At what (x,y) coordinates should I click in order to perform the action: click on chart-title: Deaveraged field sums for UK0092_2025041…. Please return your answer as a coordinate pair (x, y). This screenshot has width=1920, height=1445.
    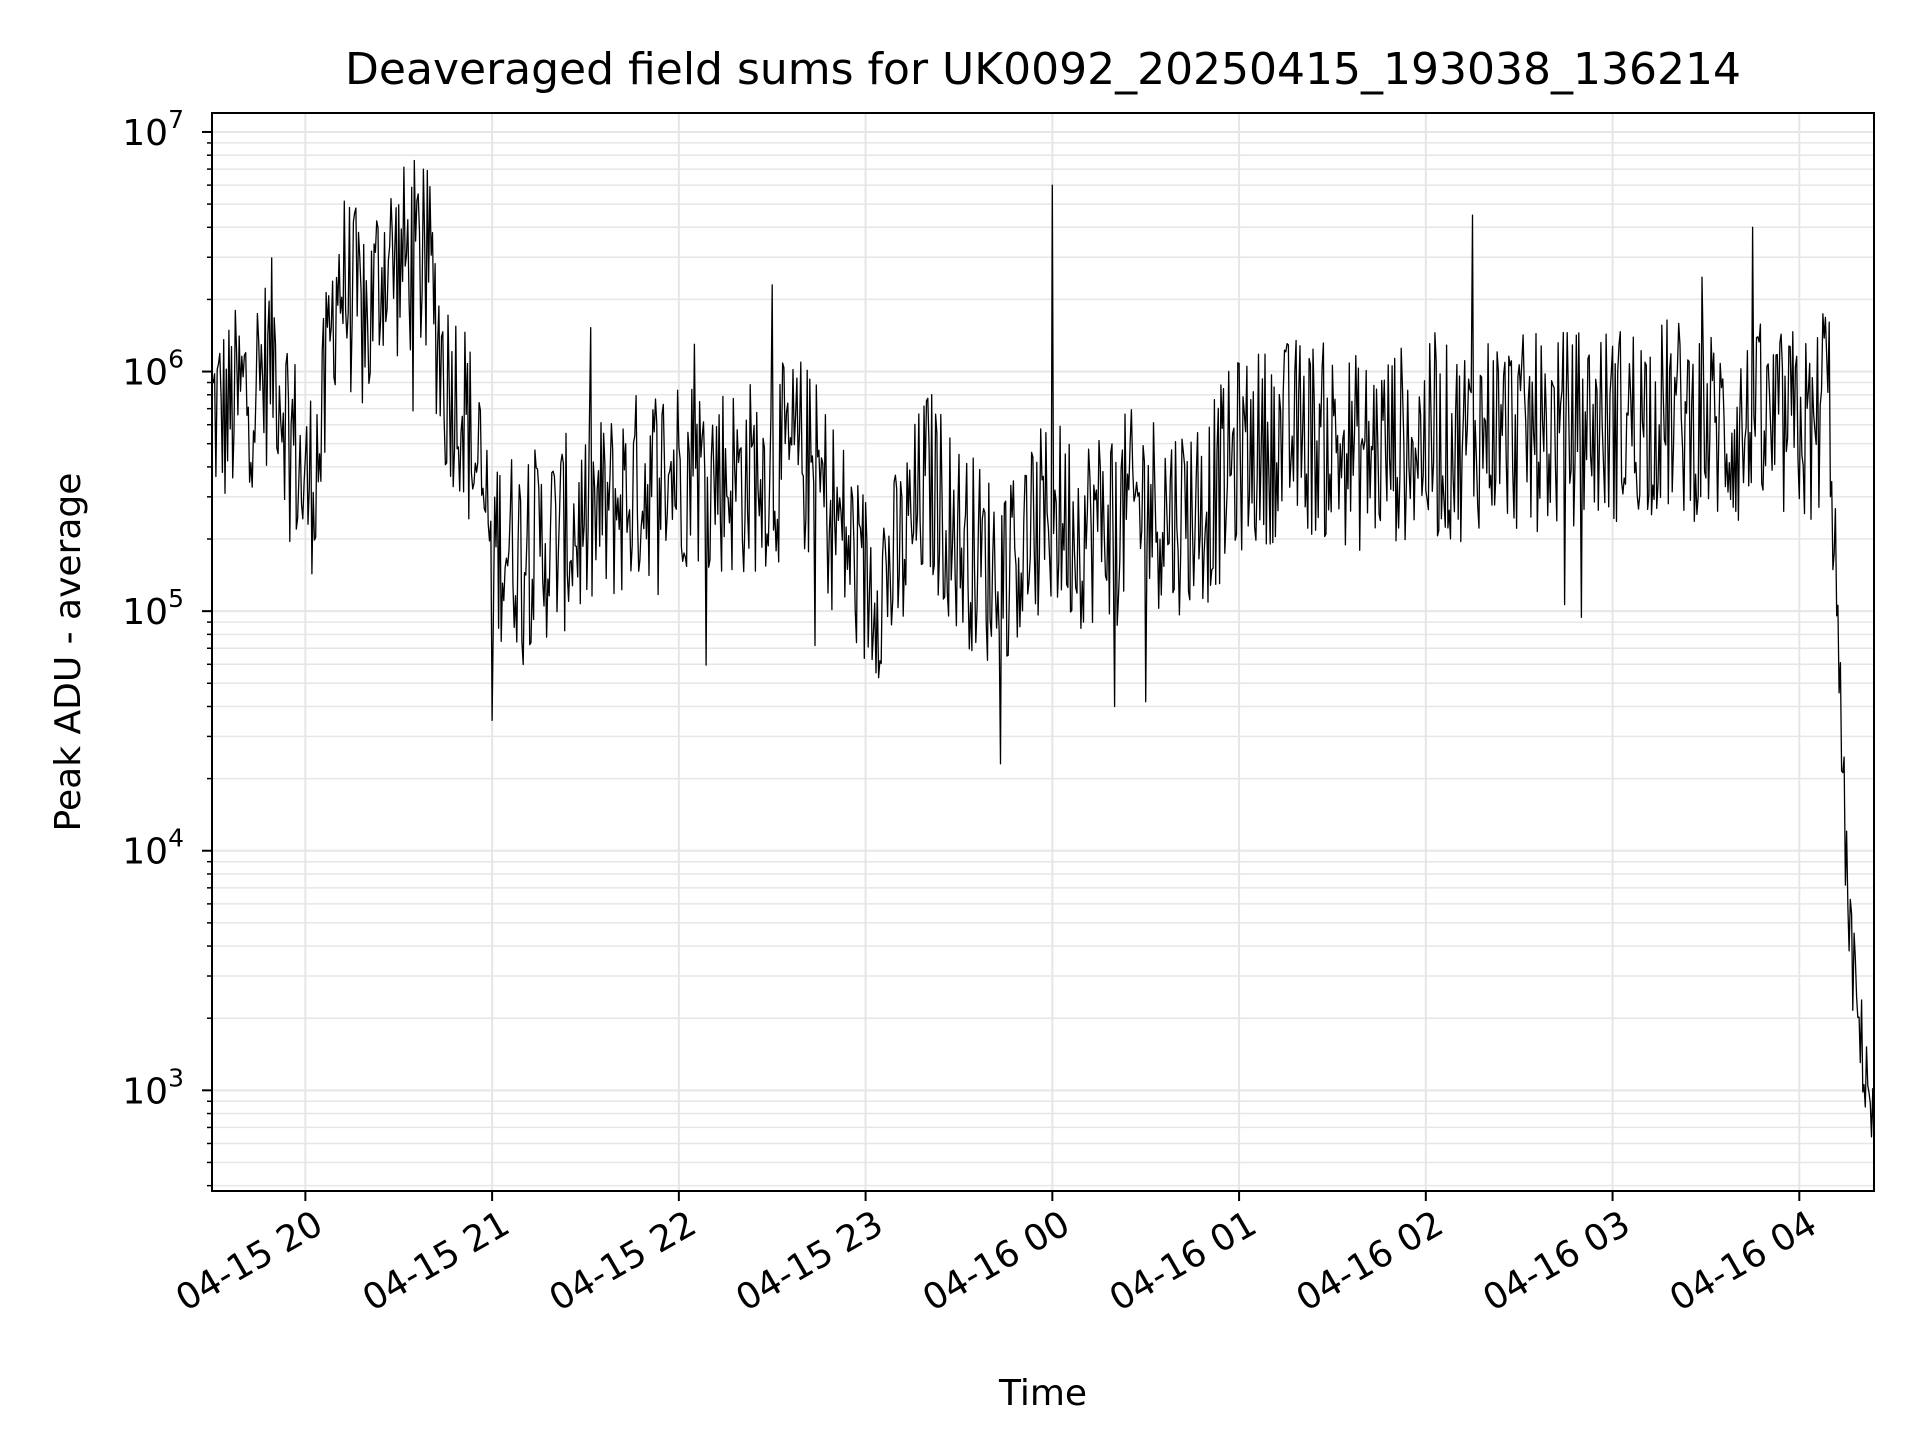
    Looking at the image, I should click on (1043, 69).